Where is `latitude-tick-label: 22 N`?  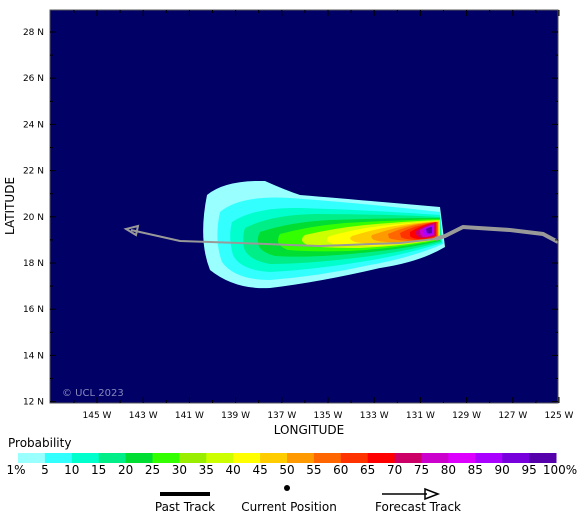
latitude-tick-label: 22 N is located at coordinates (33, 172).